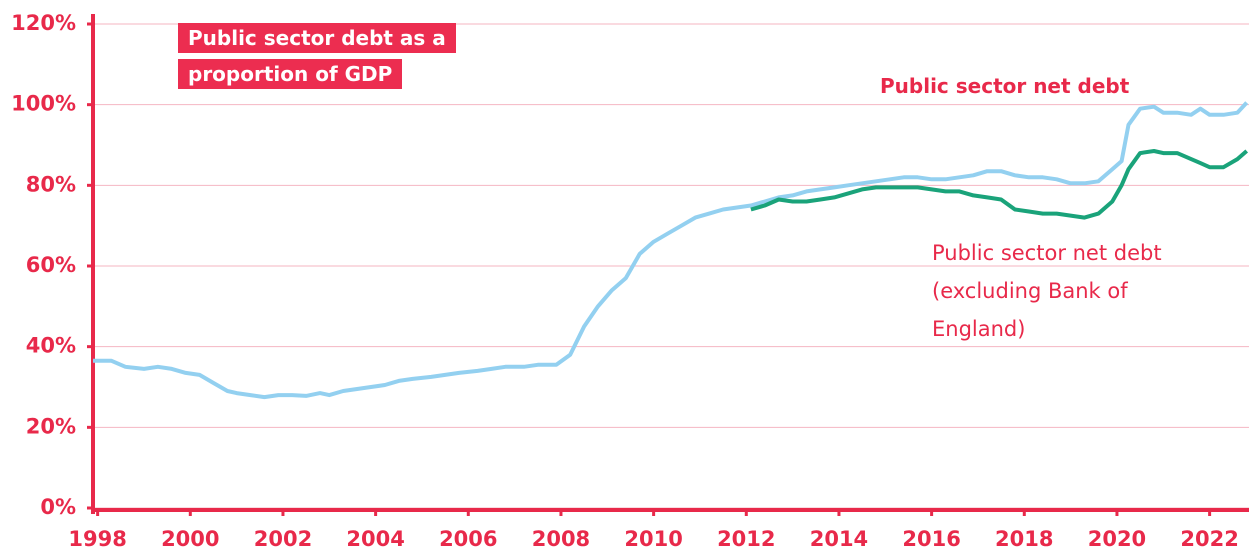 The height and width of the screenshot is (556, 1249). I want to click on x-tick-label: 2000, so click(190, 539).